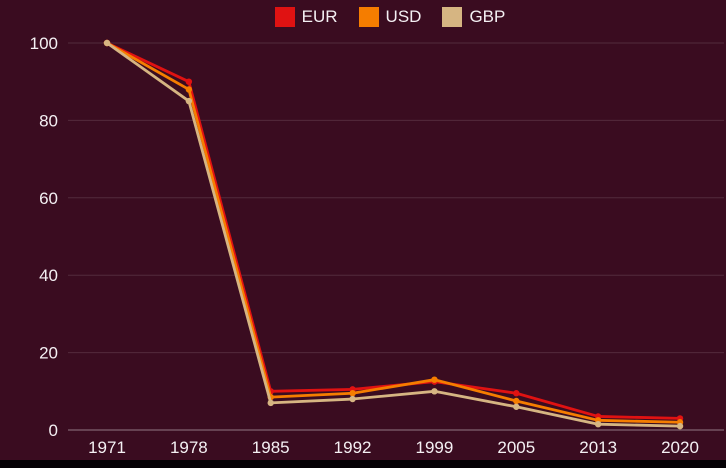 This screenshot has width=726, height=468. What do you see at coordinates (48, 353) in the screenshot?
I see `y-tick-label: 20` at bounding box center [48, 353].